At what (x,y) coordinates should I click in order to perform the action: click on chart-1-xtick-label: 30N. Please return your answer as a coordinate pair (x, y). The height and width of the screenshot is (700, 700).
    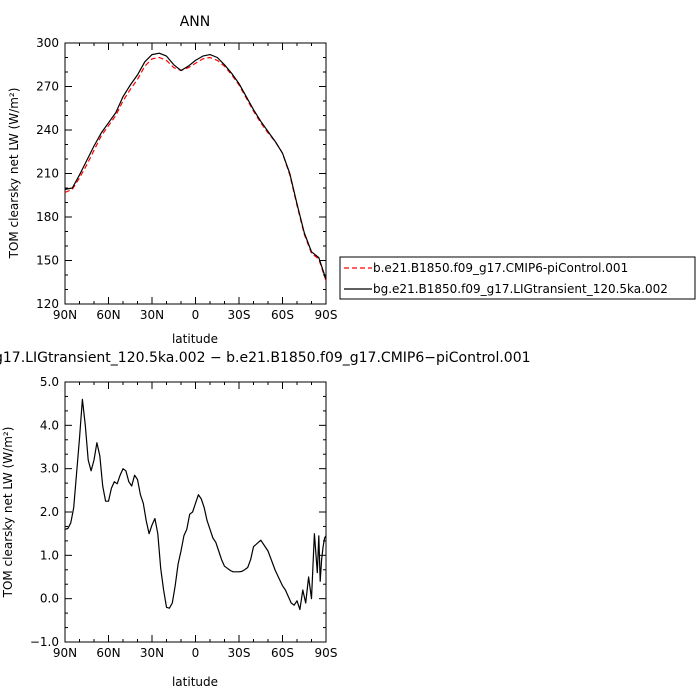
    Looking at the image, I should click on (152, 315).